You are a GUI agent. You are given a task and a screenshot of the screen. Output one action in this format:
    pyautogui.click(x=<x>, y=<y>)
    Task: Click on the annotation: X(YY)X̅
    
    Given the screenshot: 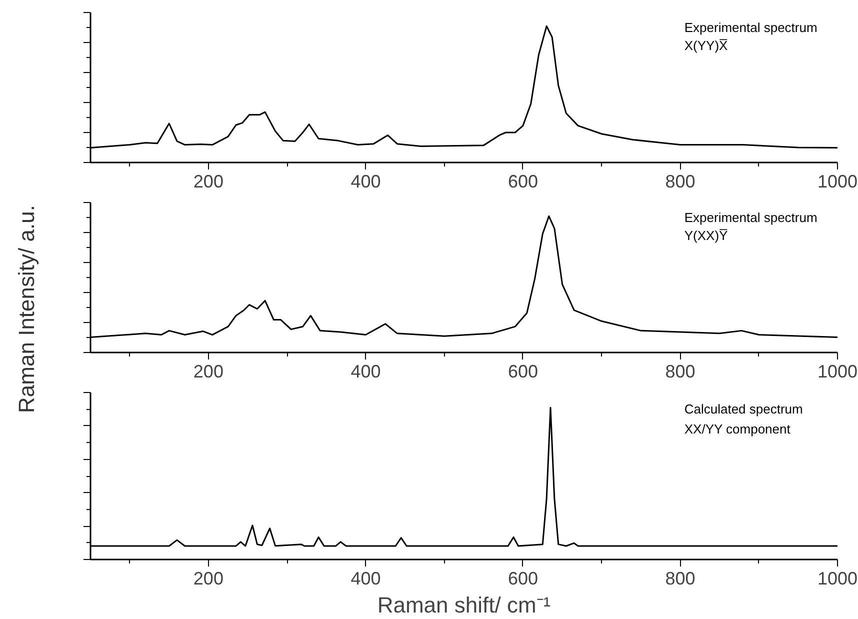 What is the action you would take?
    pyautogui.click(x=706, y=45)
    